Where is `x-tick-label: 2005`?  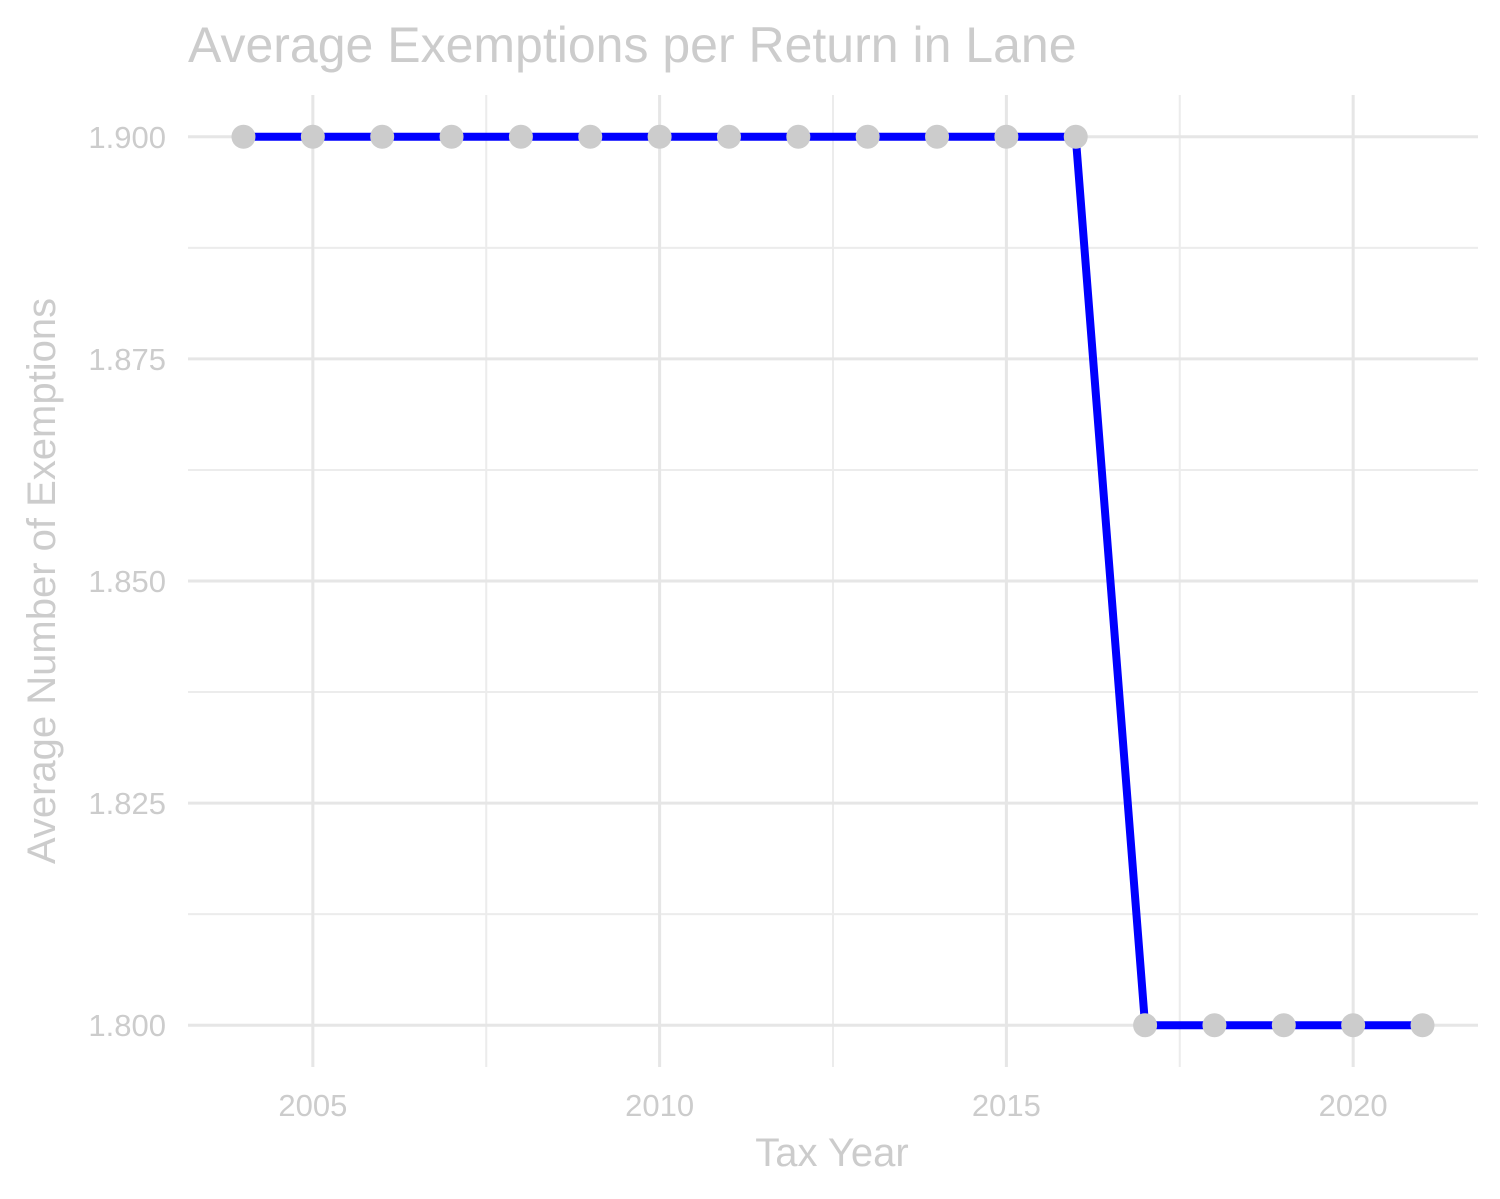
x-tick-label: 2005 is located at coordinates (312, 1105).